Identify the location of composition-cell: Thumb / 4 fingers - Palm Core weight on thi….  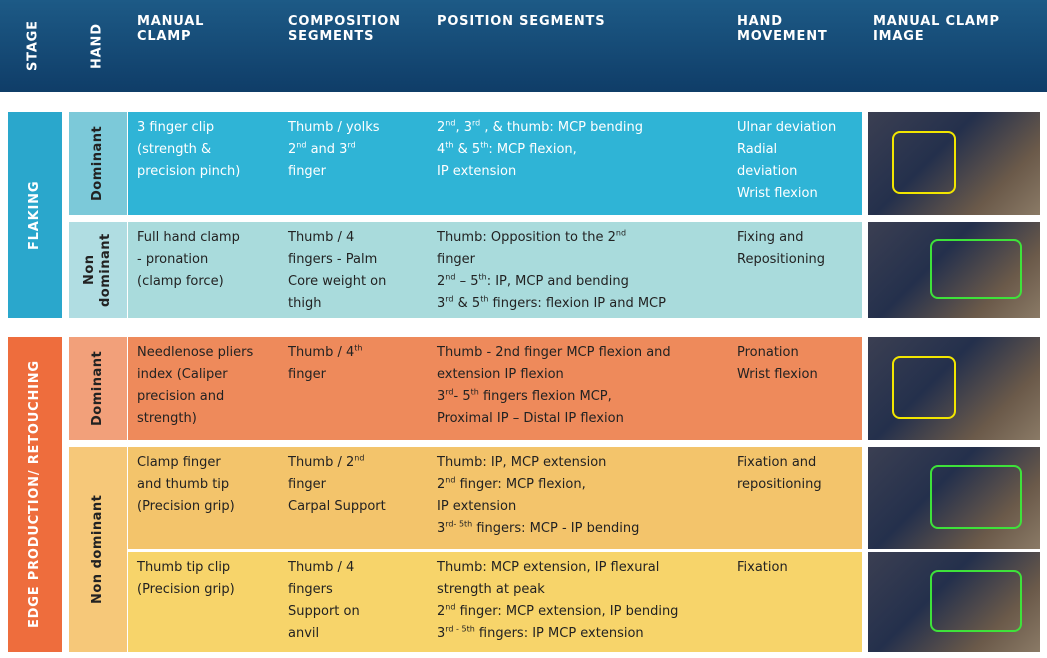
(337, 271).